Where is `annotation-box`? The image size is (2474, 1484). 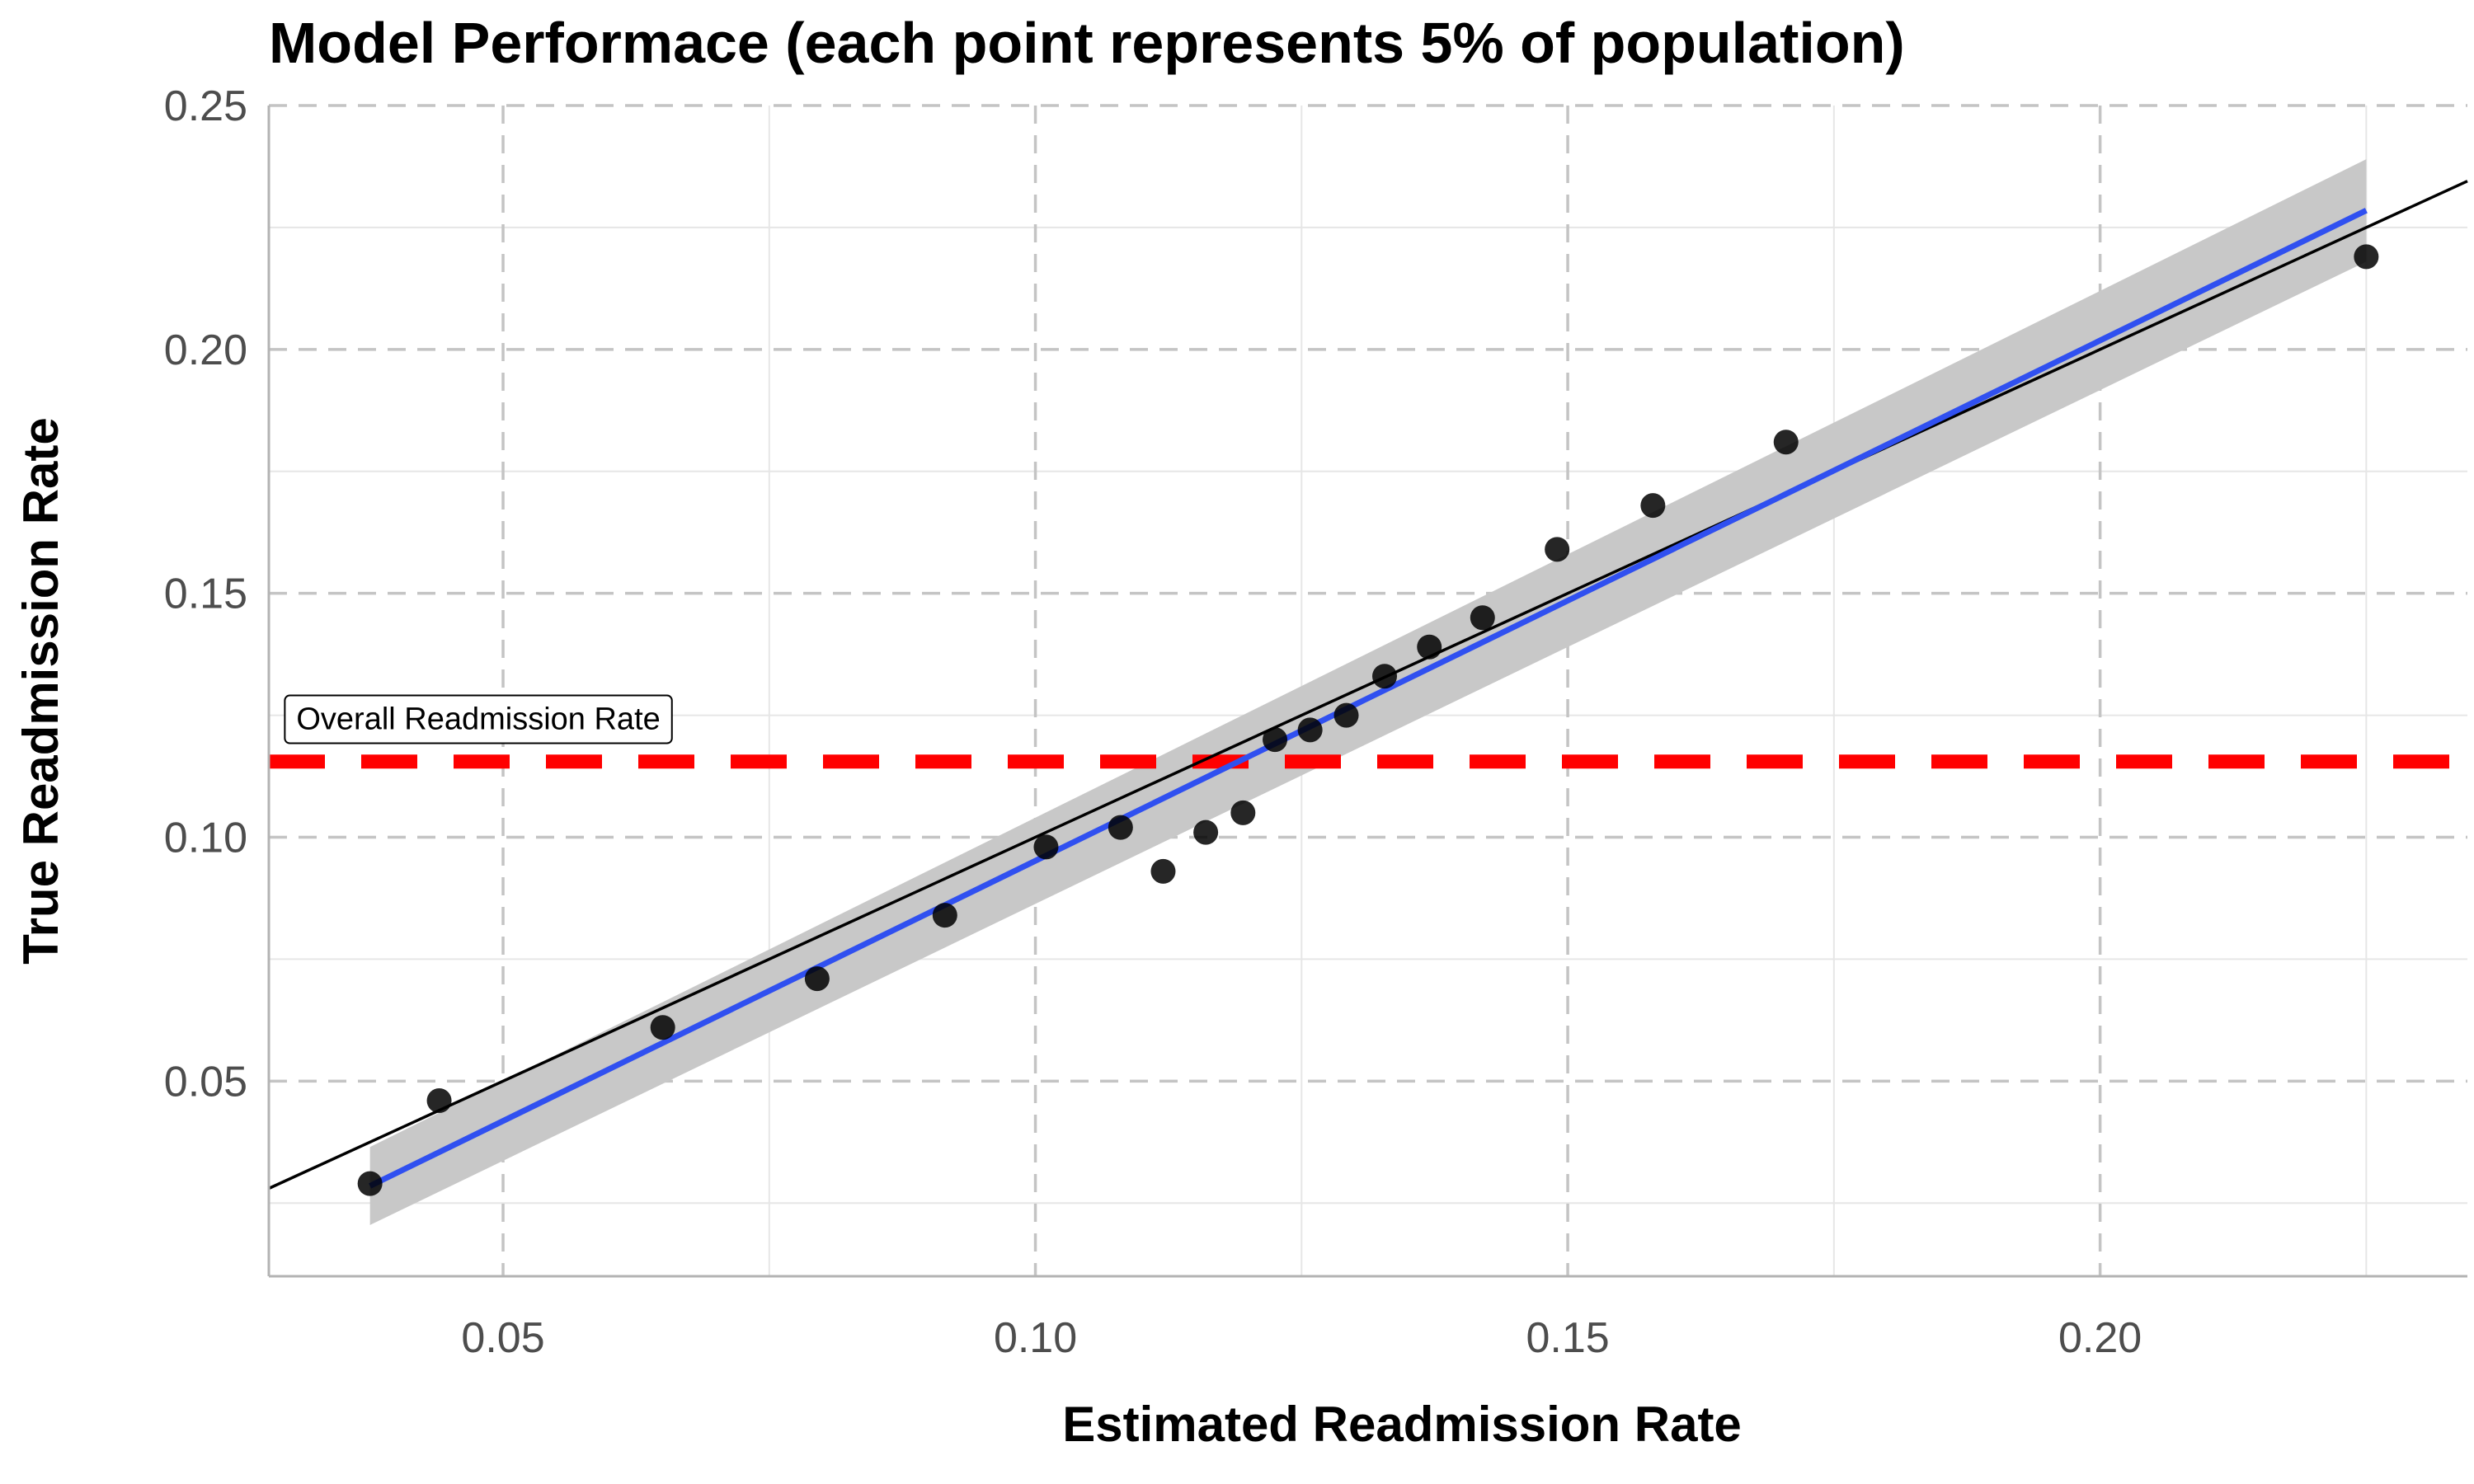 annotation-box is located at coordinates (478, 719).